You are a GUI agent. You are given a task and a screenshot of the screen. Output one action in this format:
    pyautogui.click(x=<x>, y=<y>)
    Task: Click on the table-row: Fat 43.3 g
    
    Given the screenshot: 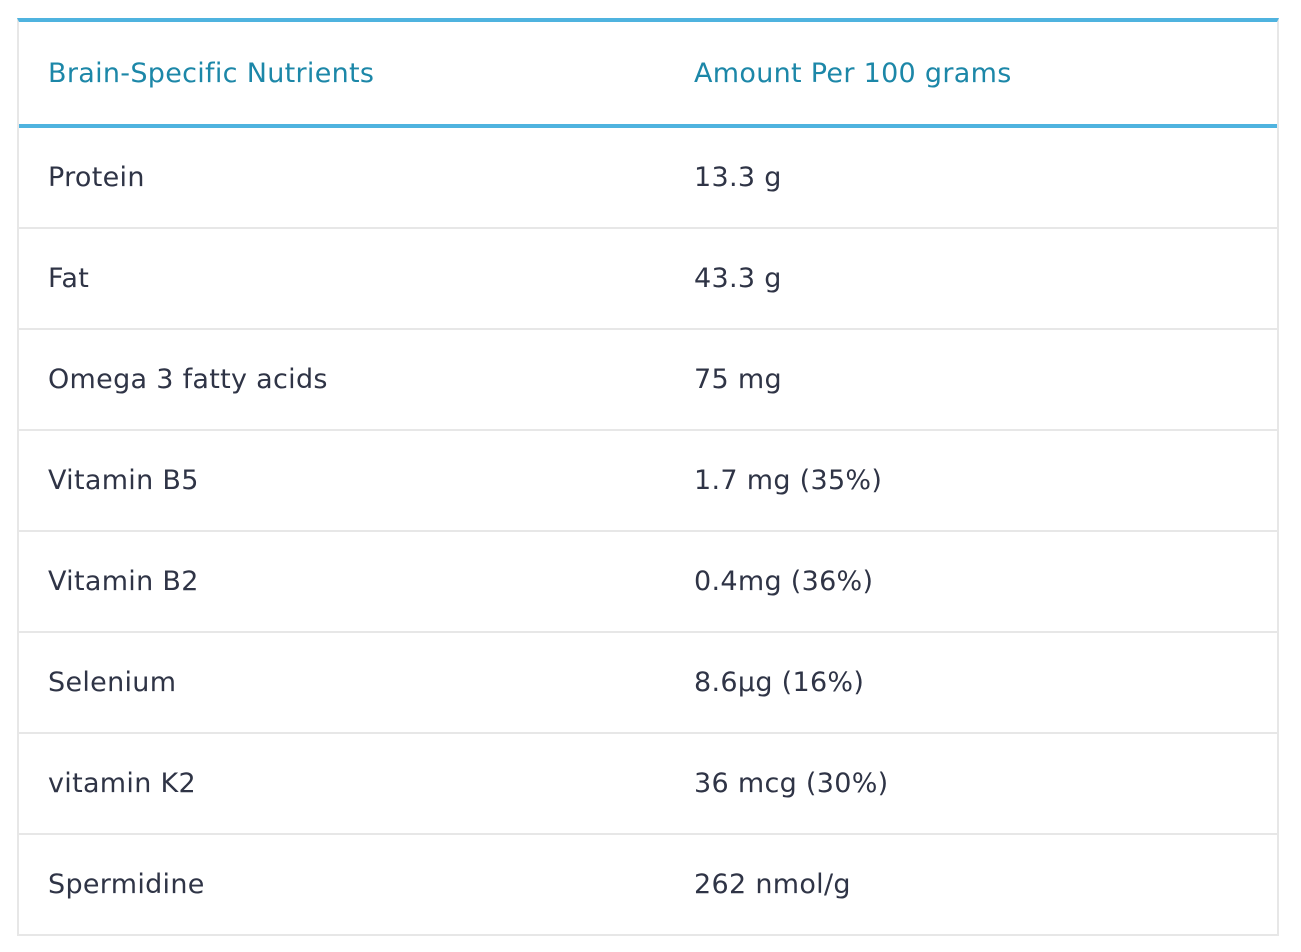 What is the action you would take?
    pyautogui.click(x=648, y=279)
    